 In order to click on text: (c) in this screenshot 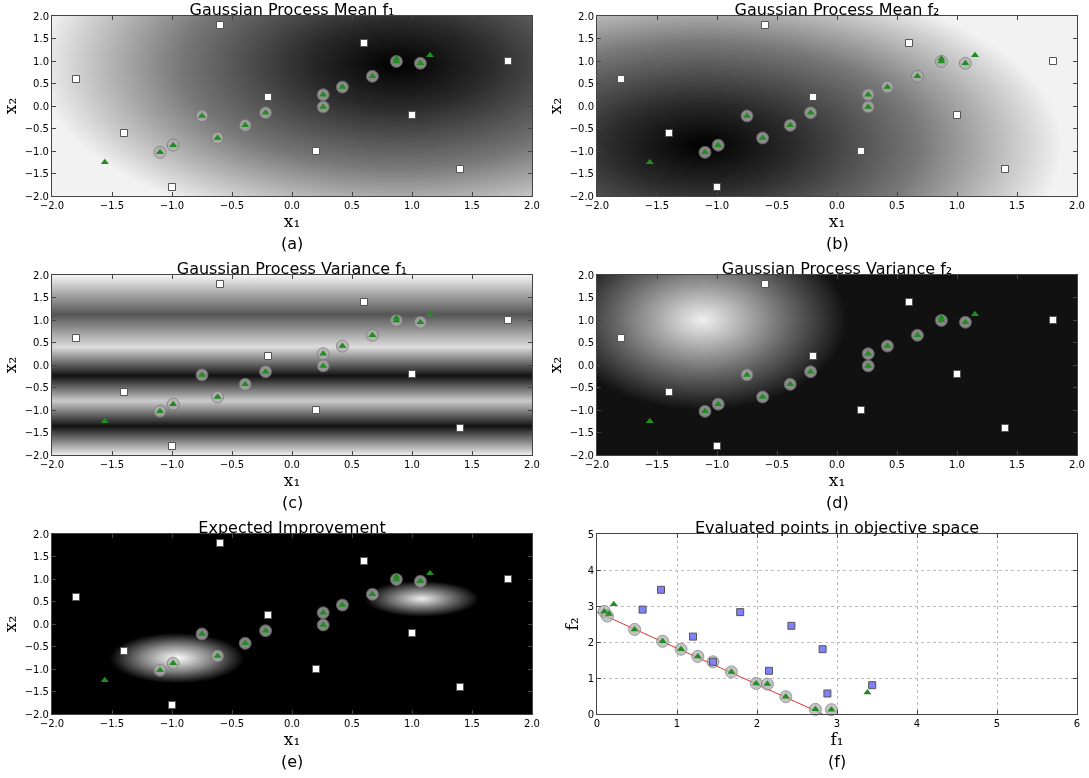, I will do `click(293, 502)`.